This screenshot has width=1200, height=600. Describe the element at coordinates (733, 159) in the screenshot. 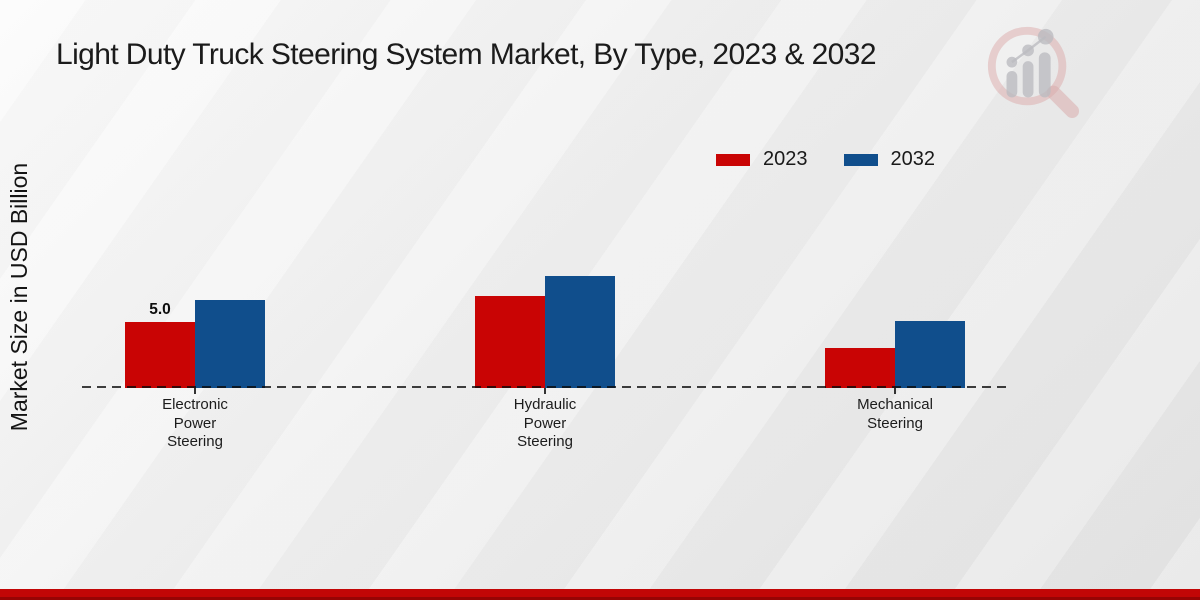

I see `legend-swatch-2023` at that location.